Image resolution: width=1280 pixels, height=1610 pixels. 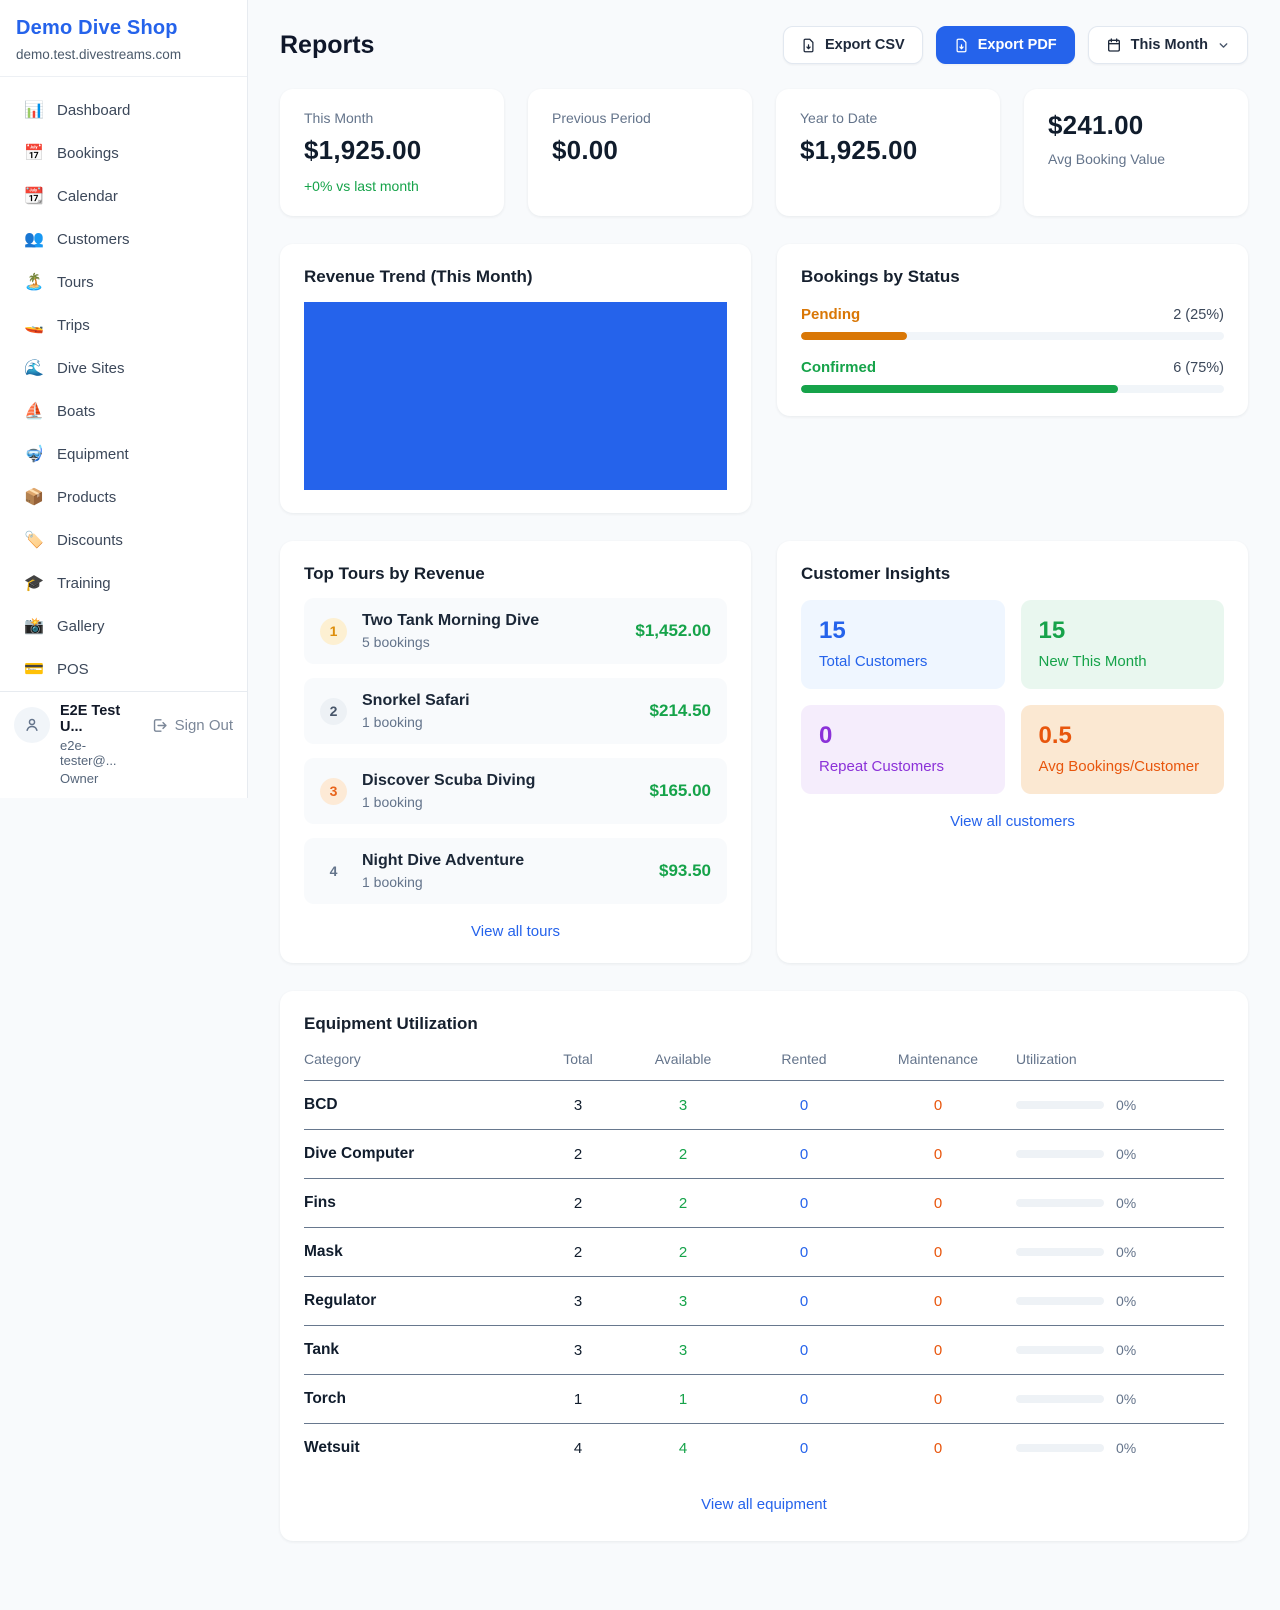 I want to click on tour-bookings: 5 bookings, so click(x=396, y=642).